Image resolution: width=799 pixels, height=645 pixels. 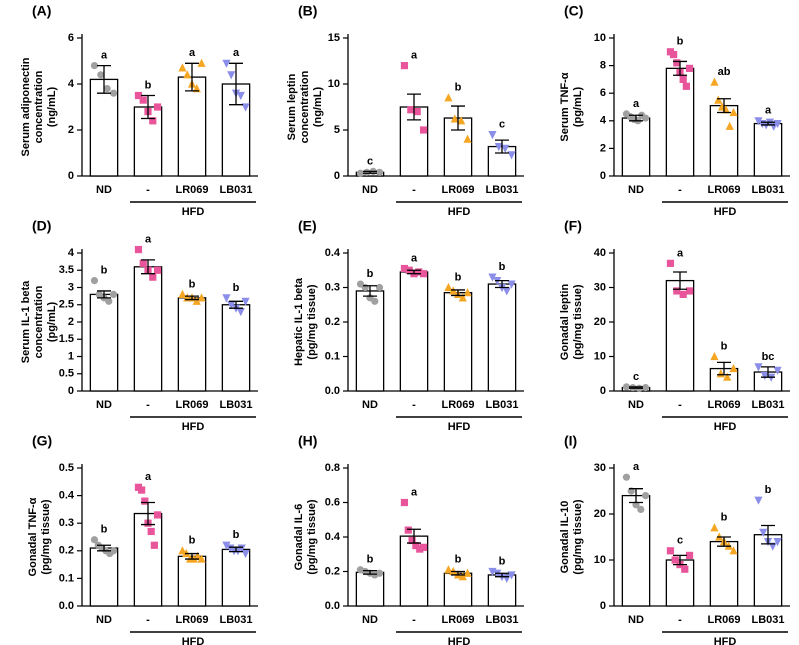 What do you see at coordinates (332, 391) in the screenshot?
I see `y-tick-label: 0.0` at bounding box center [332, 391].